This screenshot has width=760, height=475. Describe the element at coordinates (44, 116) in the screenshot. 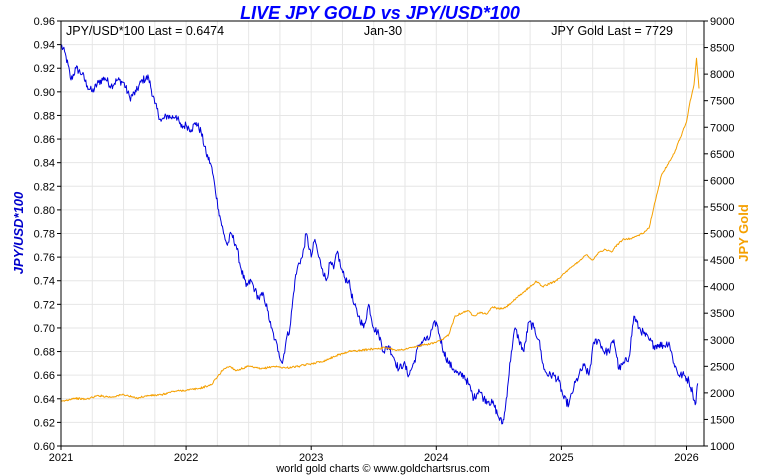

I see `left-tick-label: 0.88` at that location.